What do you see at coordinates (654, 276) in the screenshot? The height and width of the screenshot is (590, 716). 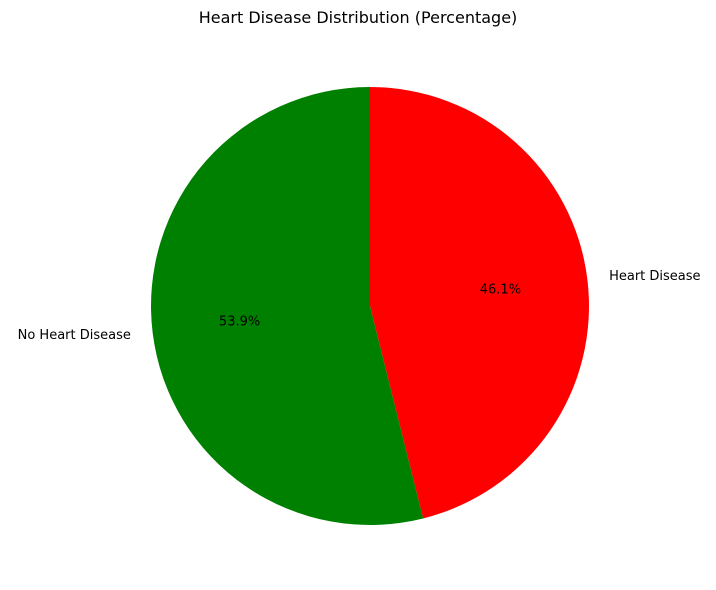 I see `slice-label: Heart Disease` at bounding box center [654, 276].